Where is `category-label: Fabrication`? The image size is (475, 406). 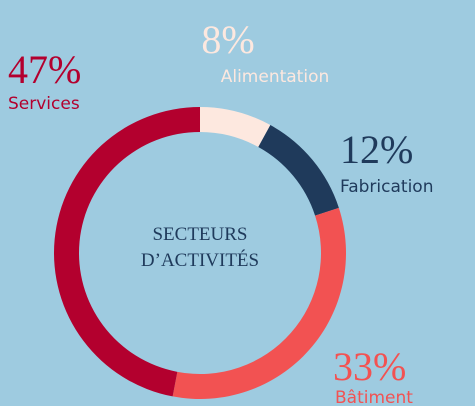
category-label: Fabrication is located at coordinates (386, 187).